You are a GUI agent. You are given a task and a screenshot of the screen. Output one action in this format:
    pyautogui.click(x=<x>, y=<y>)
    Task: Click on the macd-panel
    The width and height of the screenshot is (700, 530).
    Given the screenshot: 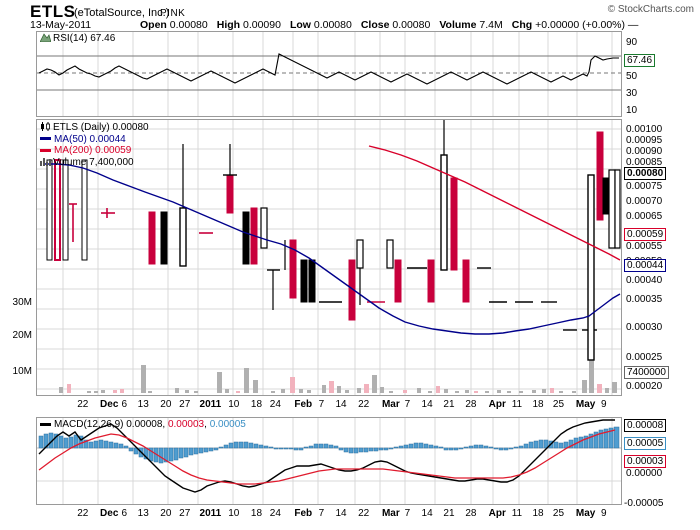 What is the action you would take?
    pyautogui.click(x=329, y=461)
    